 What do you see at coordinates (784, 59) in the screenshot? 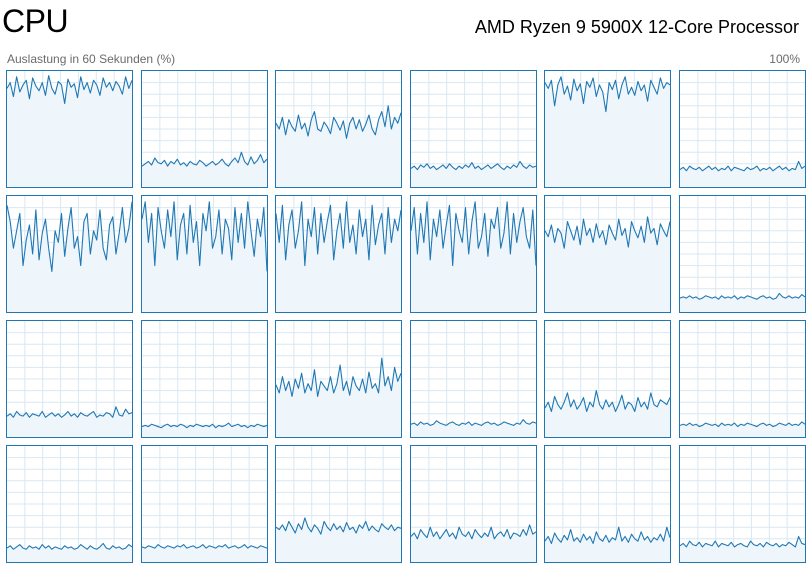
I see `utilization-max-label: 100%` at bounding box center [784, 59].